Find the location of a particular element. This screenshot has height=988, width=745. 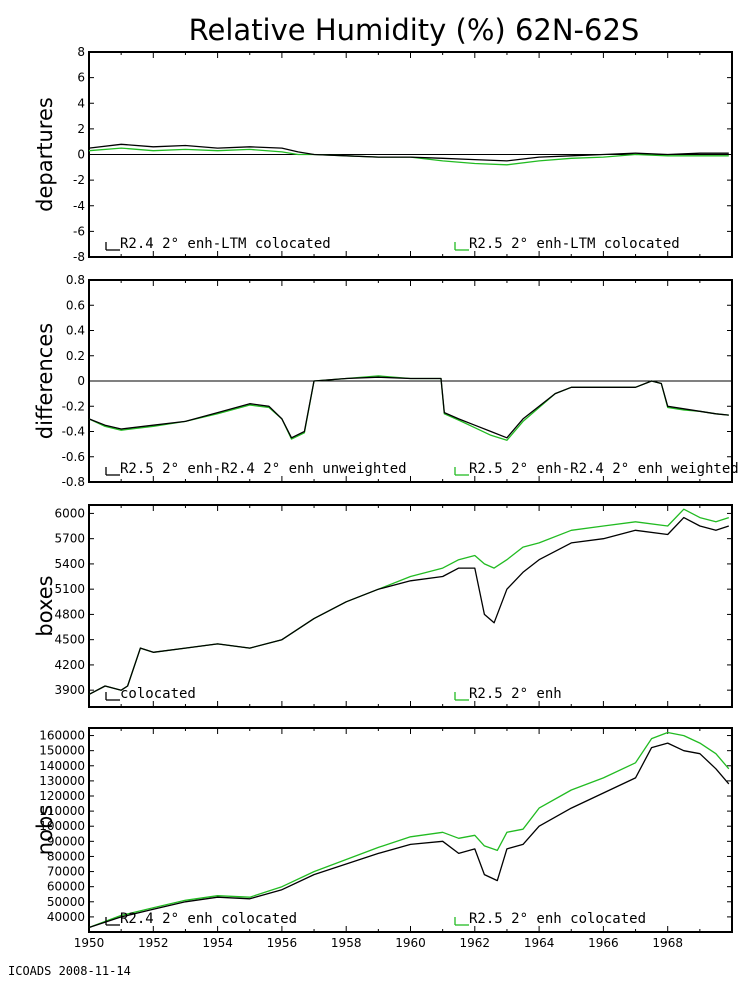

y-tick-label: 40000 is located at coordinates (66, 917).